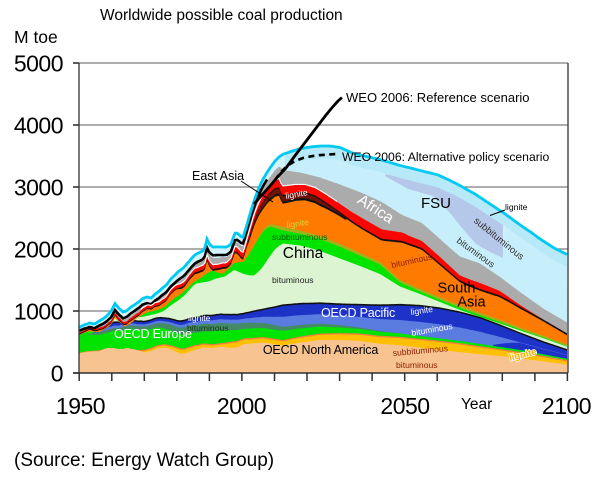 This screenshot has width=600, height=479. I want to click on svg-text: 2050, so click(404, 406).